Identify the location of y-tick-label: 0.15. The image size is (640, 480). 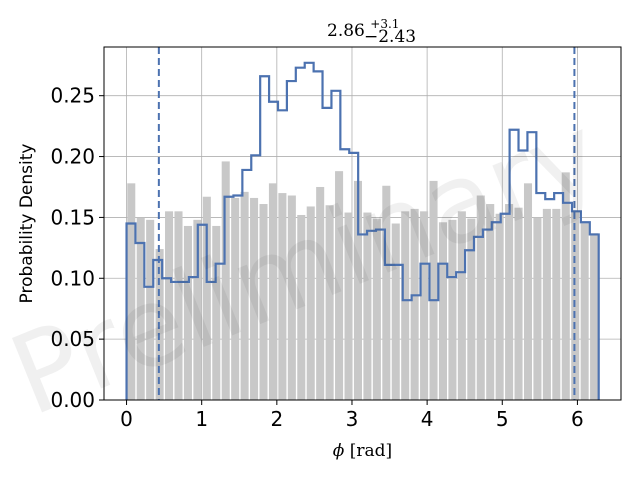
(72, 217).